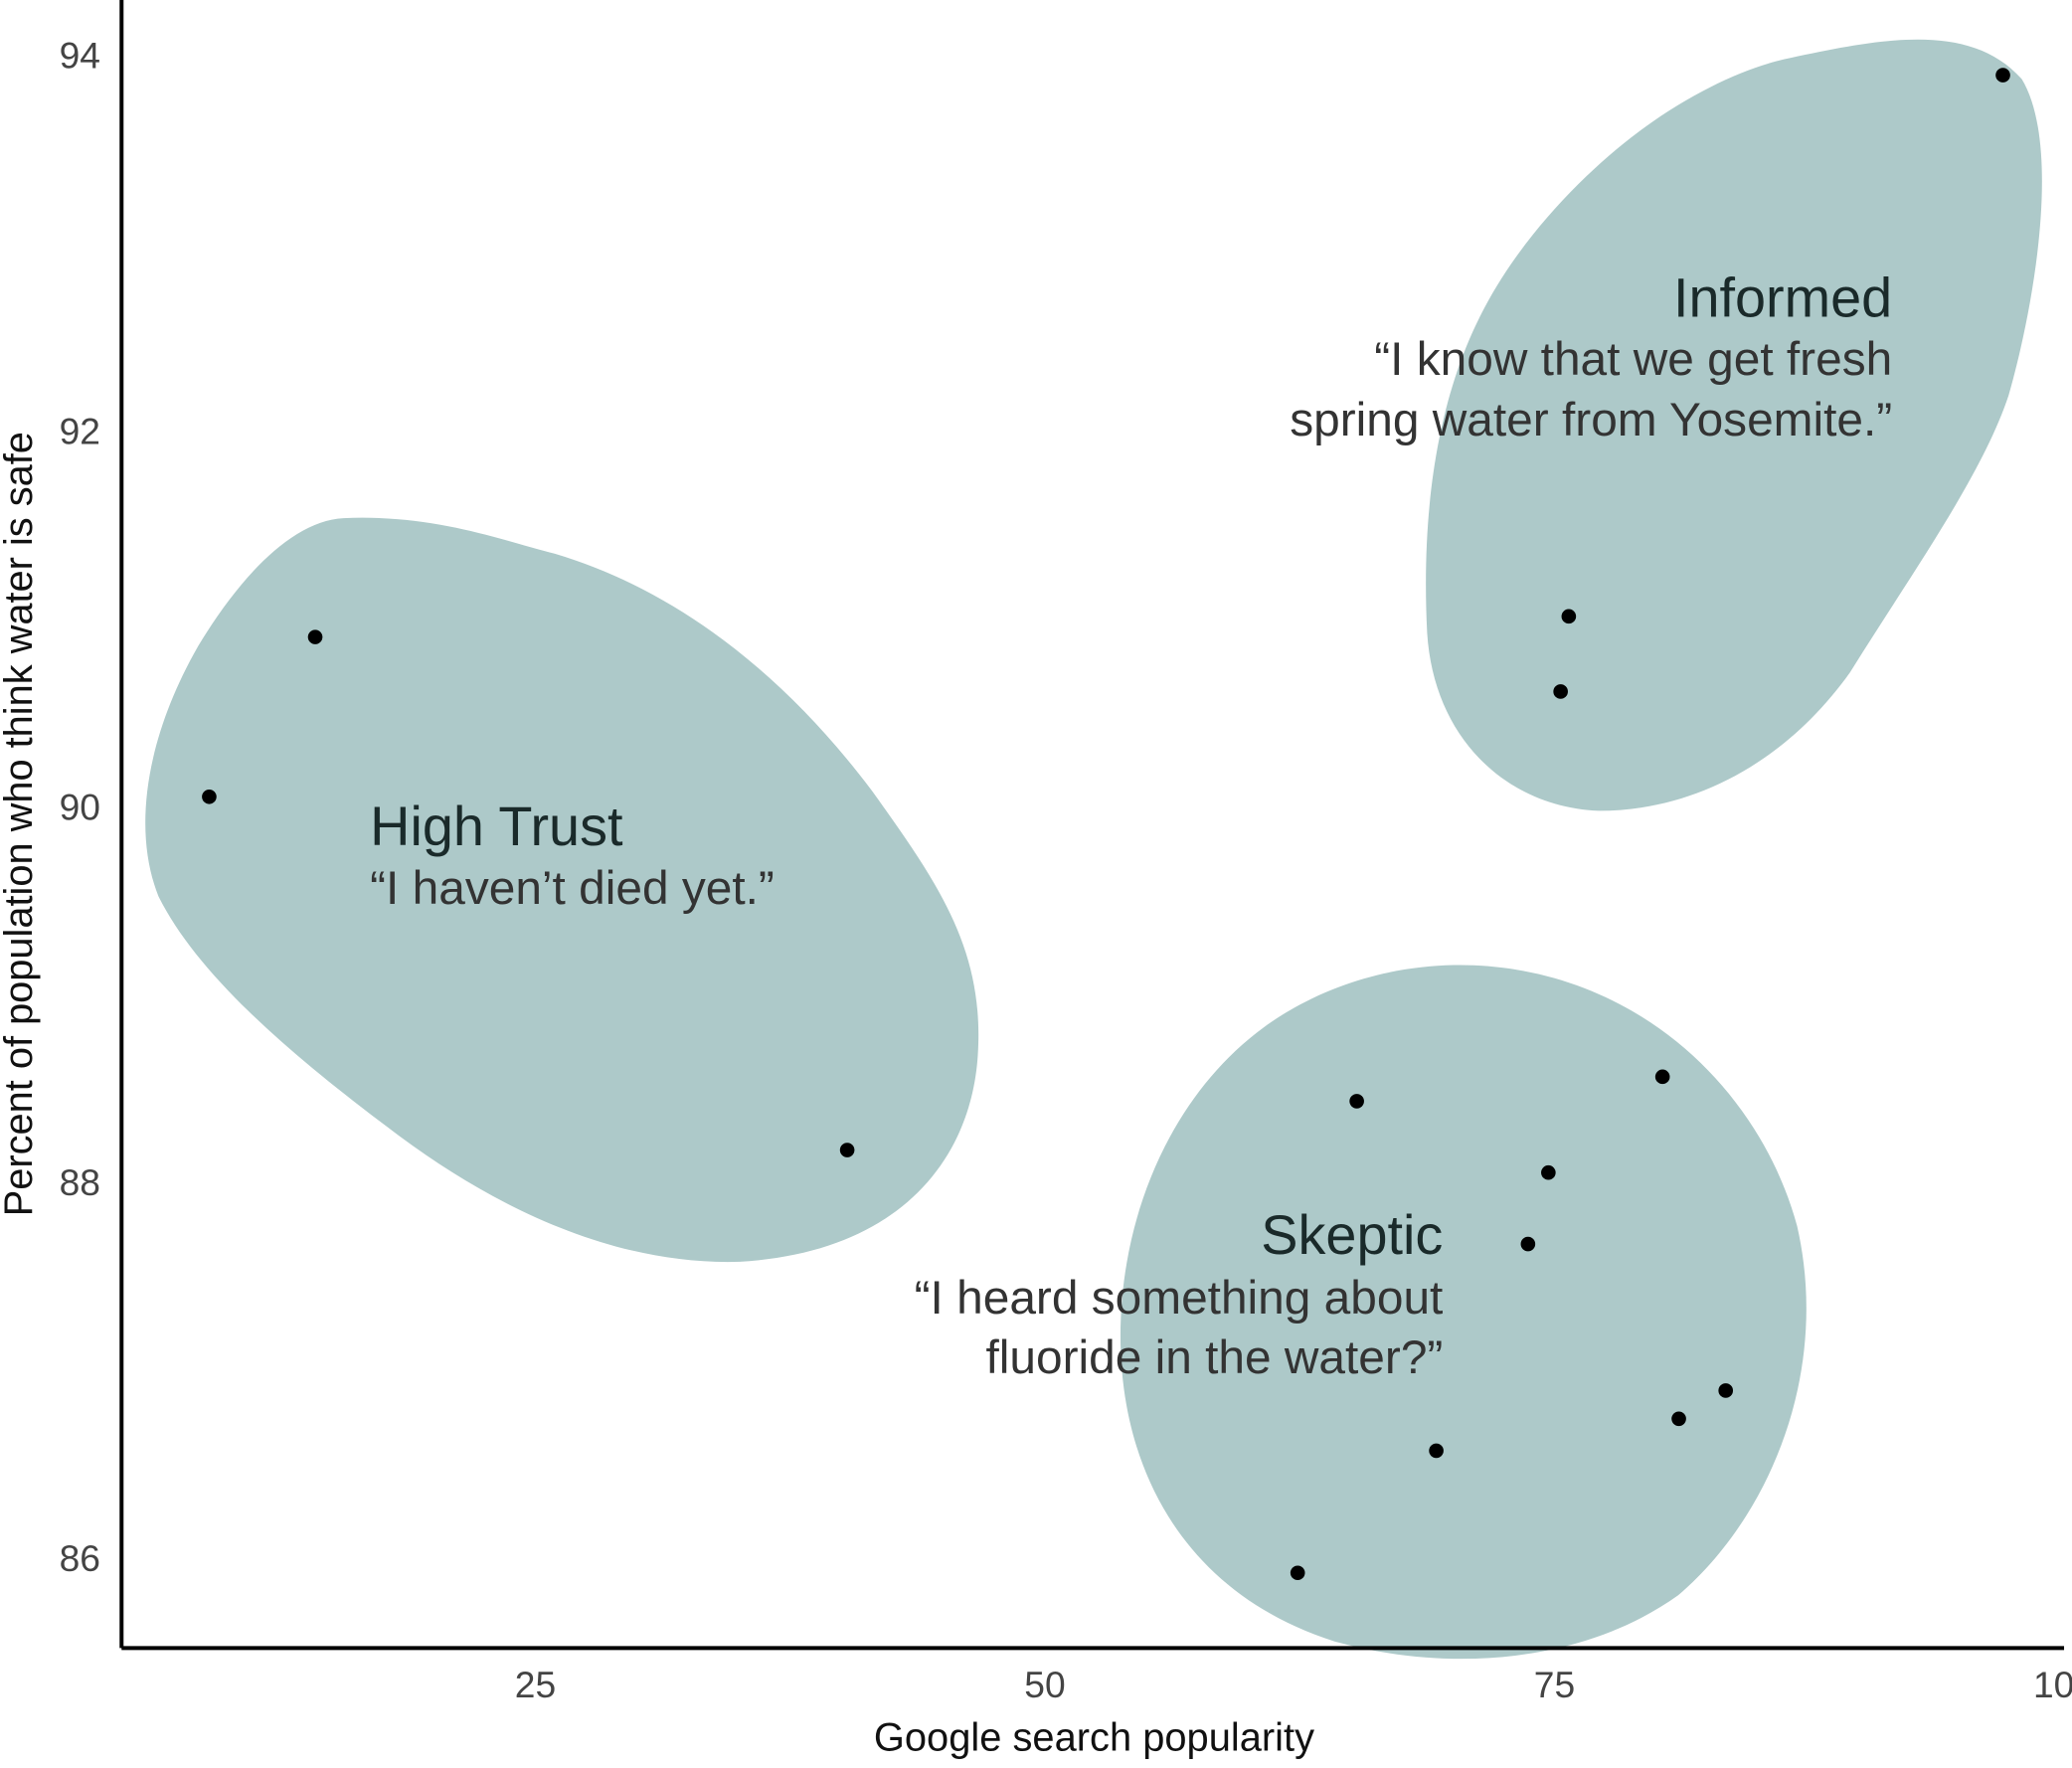 The image size is (2072, 1768). Describe the element at coordinates (1782, 297) in the screenshot. I see `annotation-title: Informed` at that location.